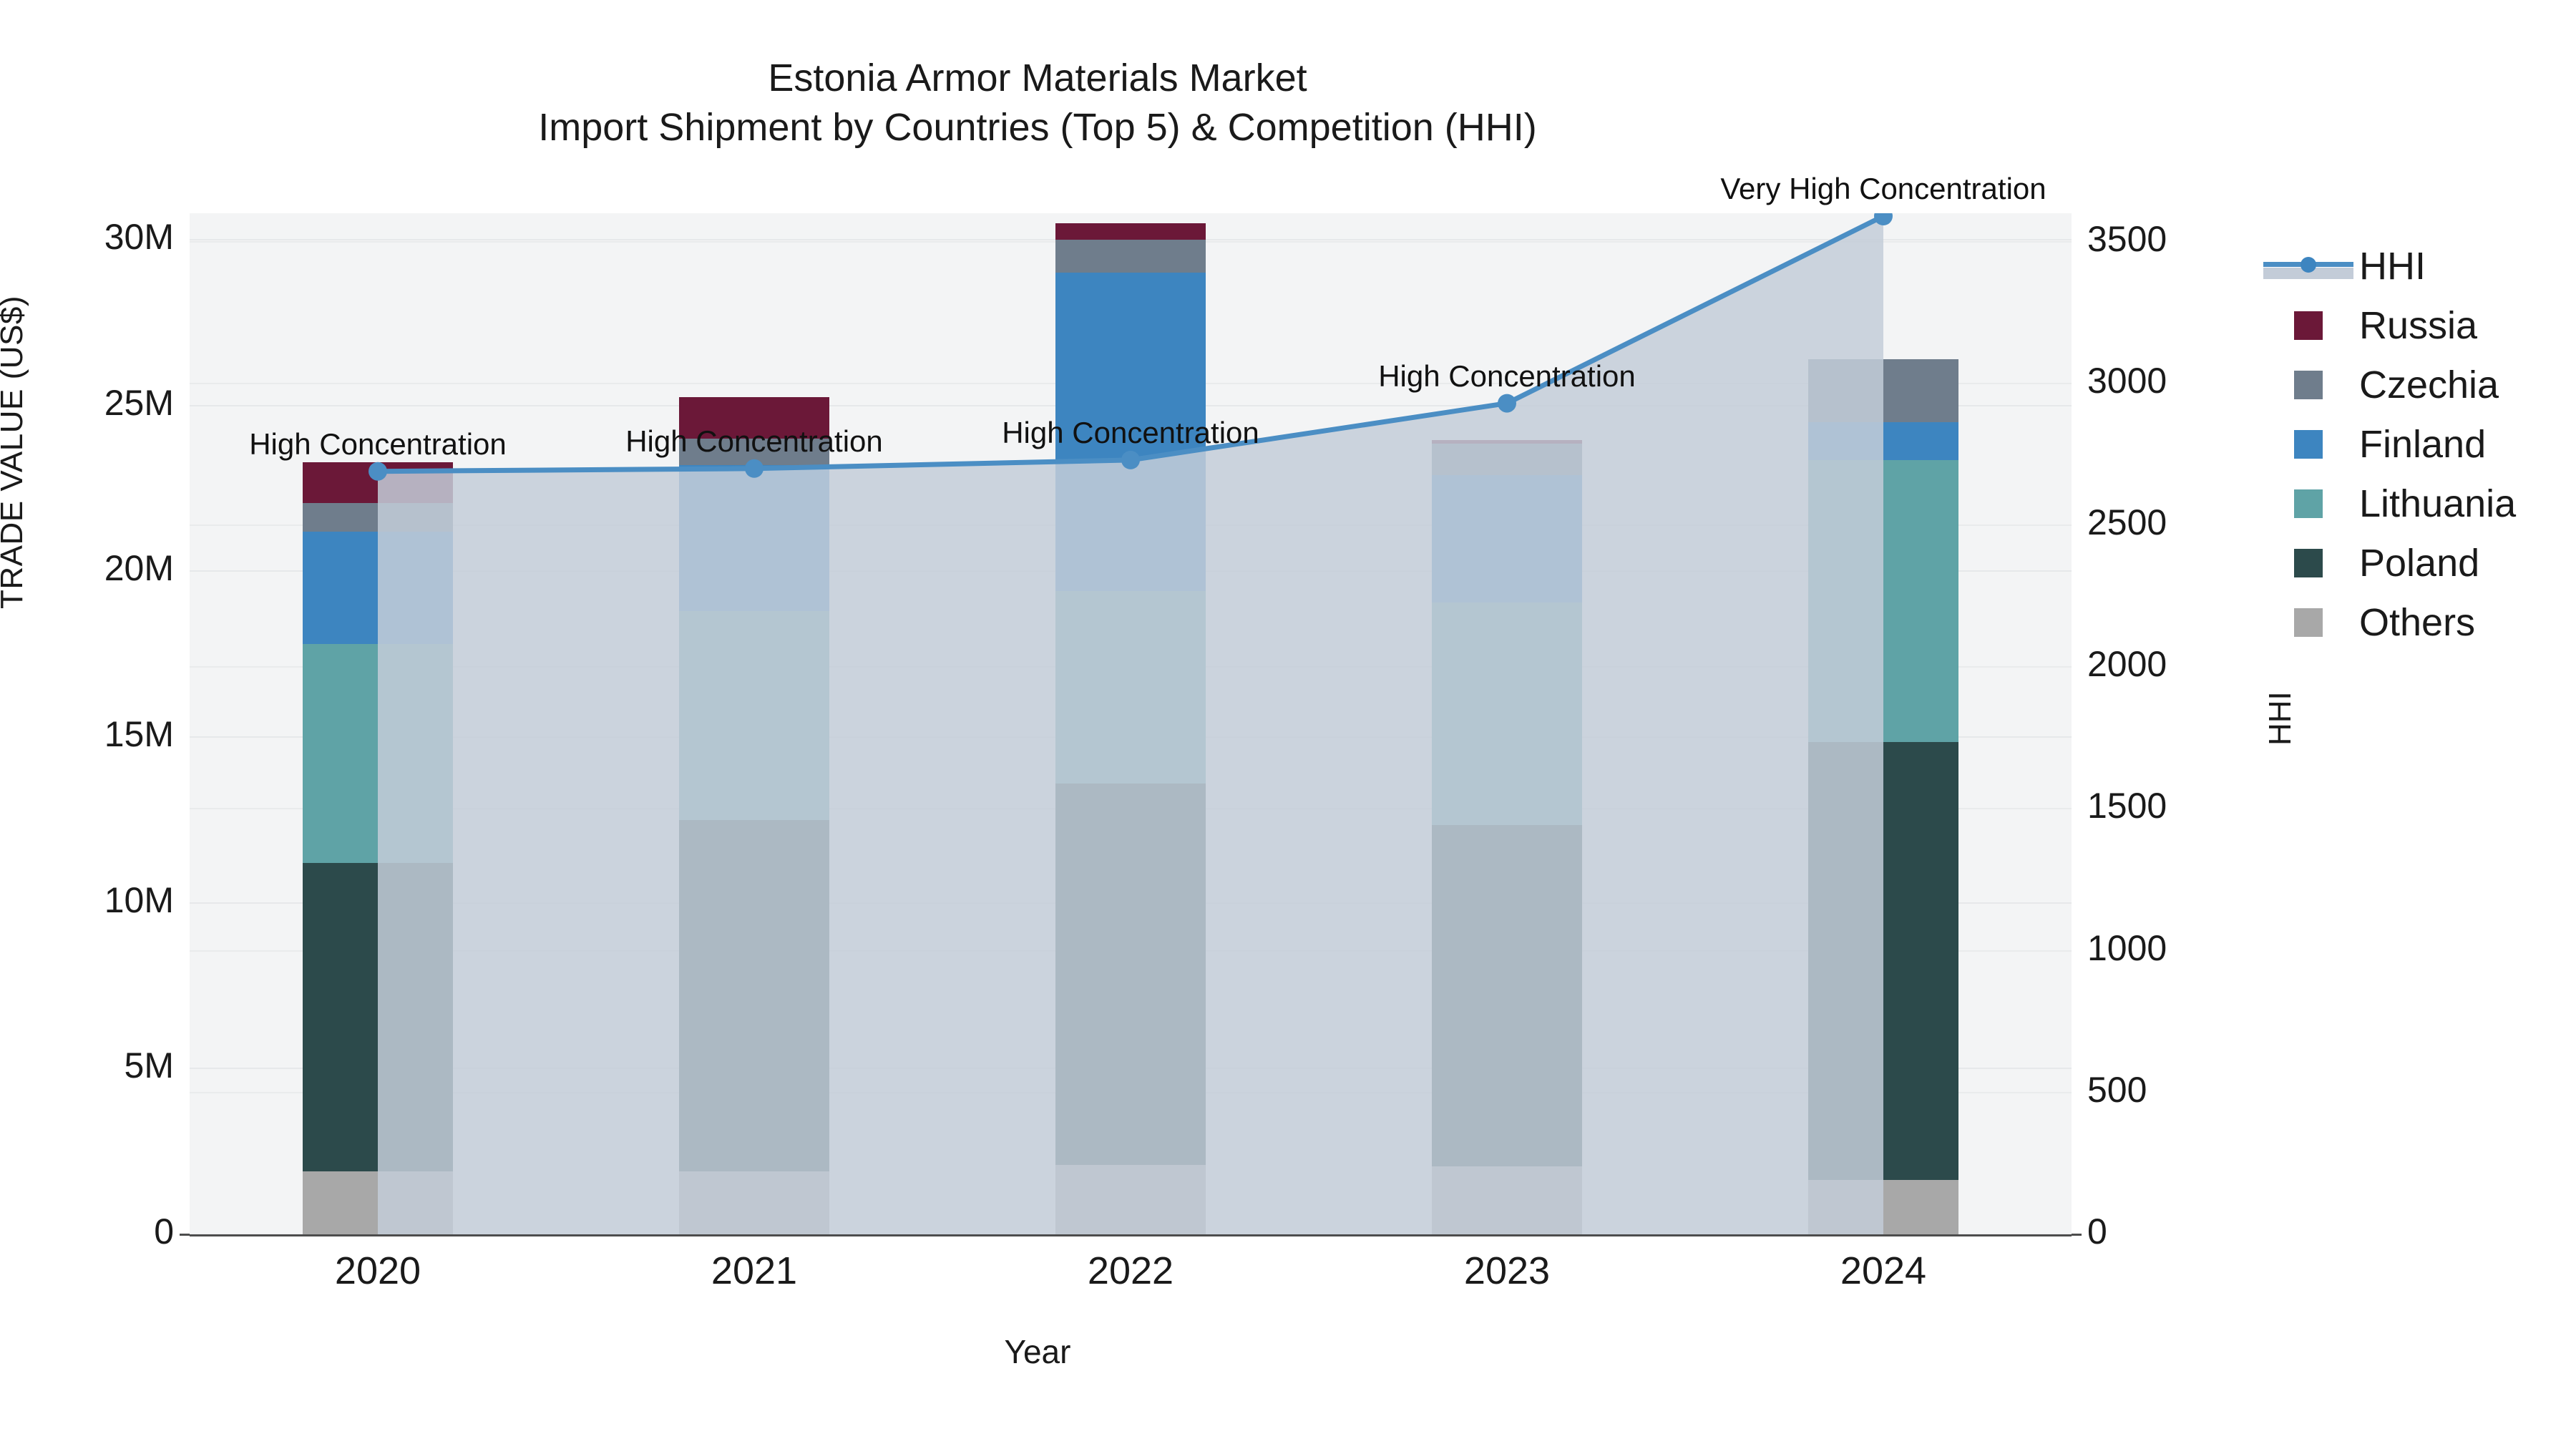 Image resolution: width=2576 pixels, height=1449 pixels. I want to click on annotation-2020: High Concentration, so click(378, 443).